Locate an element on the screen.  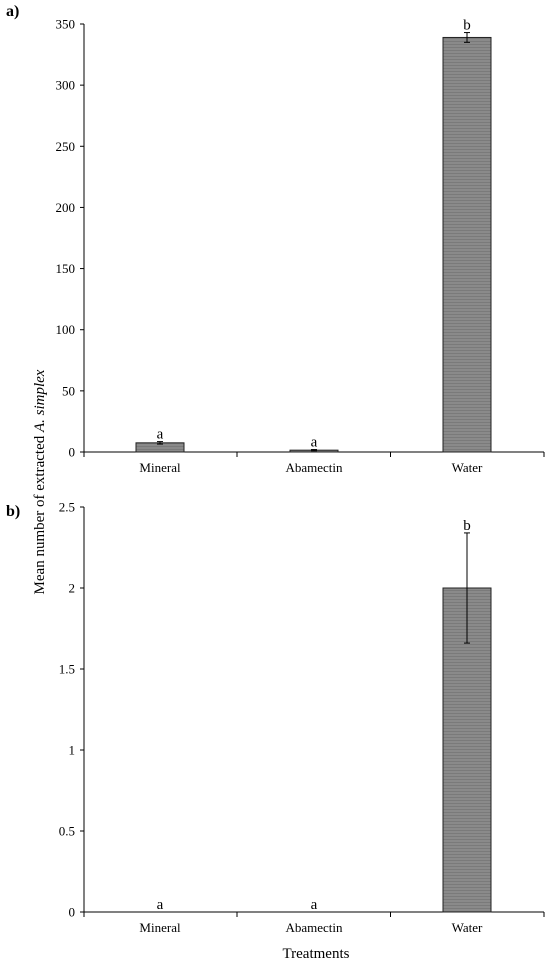
x-tick-label-abamectin-a: Abamectin is located at coordinates (314, 467).